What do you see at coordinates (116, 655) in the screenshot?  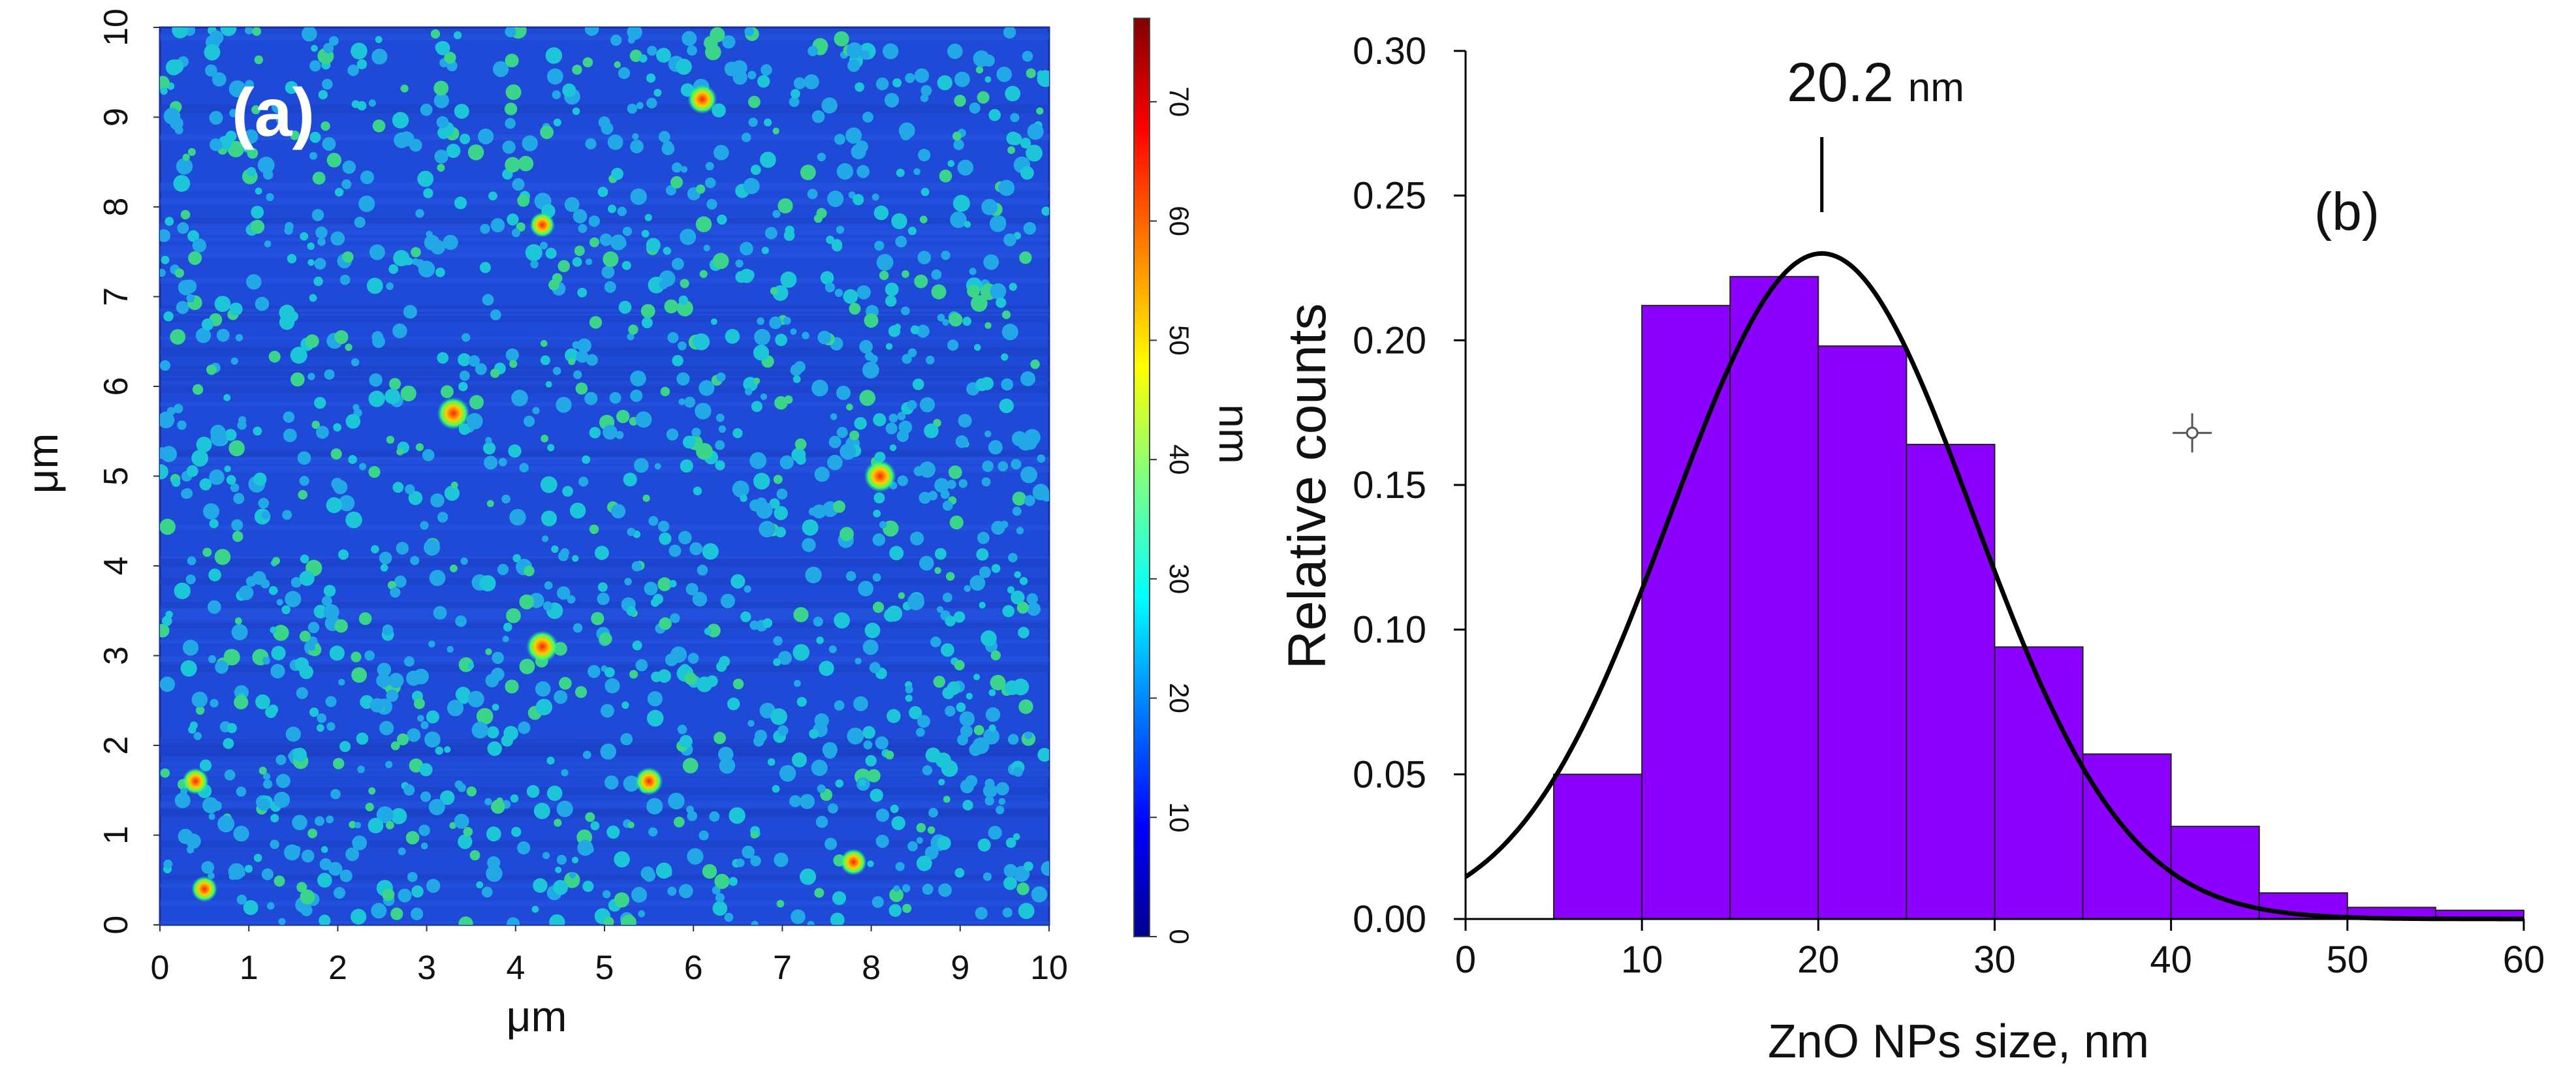 I see `afm-y-tick-label: 3` at bounding box center [116, 655].